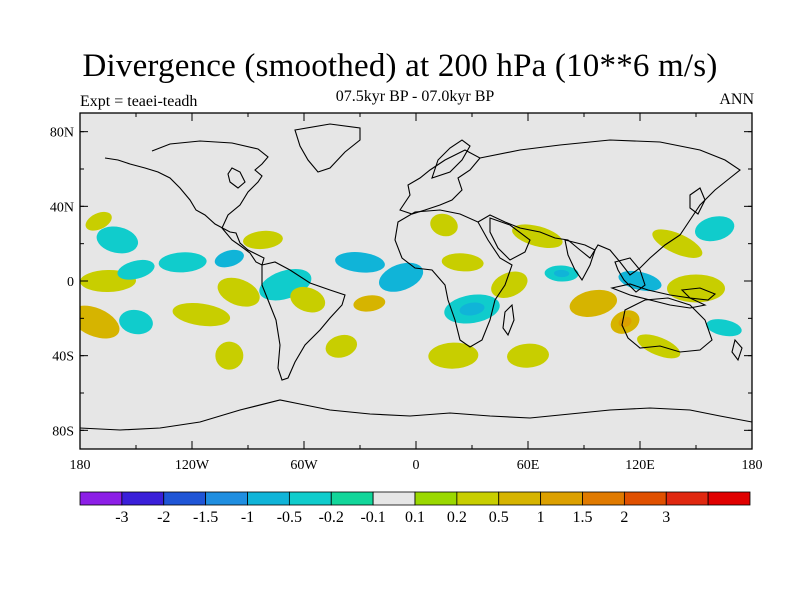 This screenshot has height=600, width=800. What do you see at coordinates (304, 465) in the screenshot?
I see `lon-tick-label: 60W` at bounding box center [304, 465].